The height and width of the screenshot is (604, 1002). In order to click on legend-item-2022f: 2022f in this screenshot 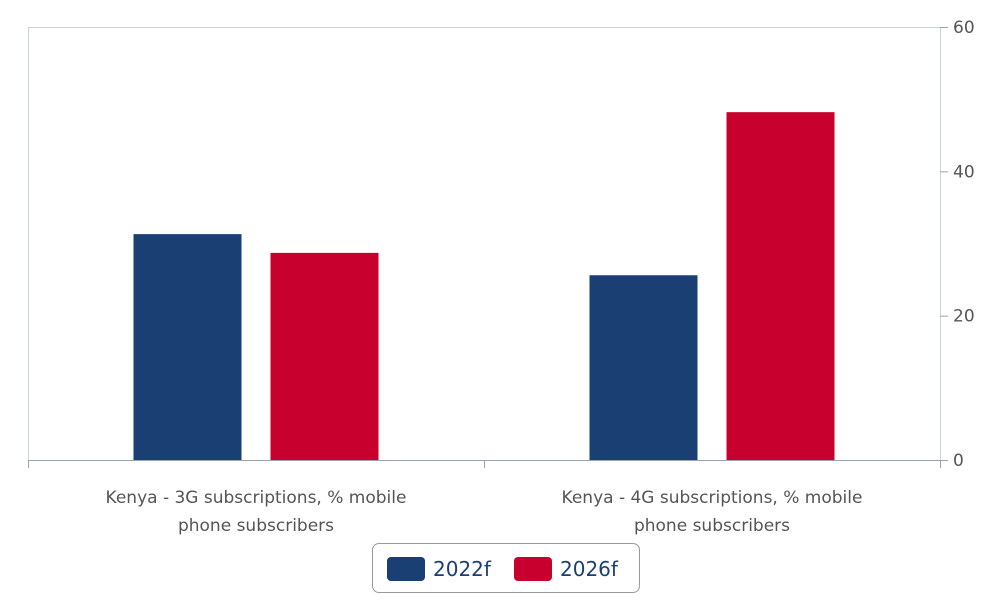, I will do `click(439, 569)`.